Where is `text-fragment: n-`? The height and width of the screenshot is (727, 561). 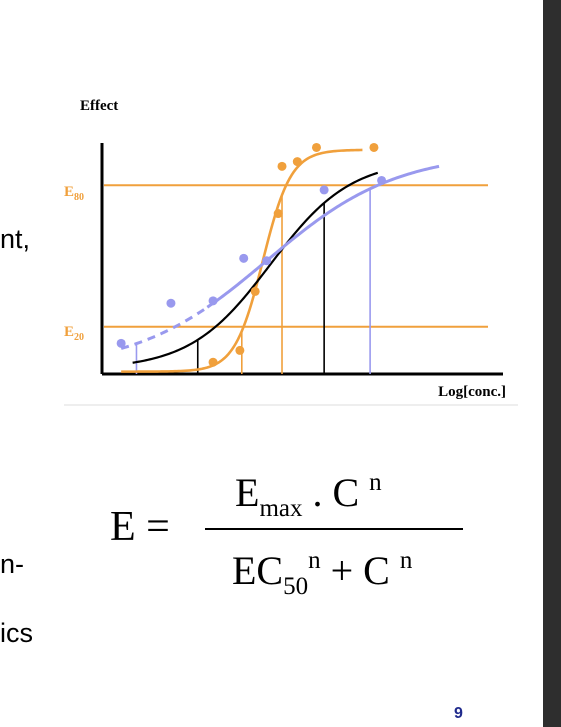 text-fragment: n- is located at coordinates (12, 564).